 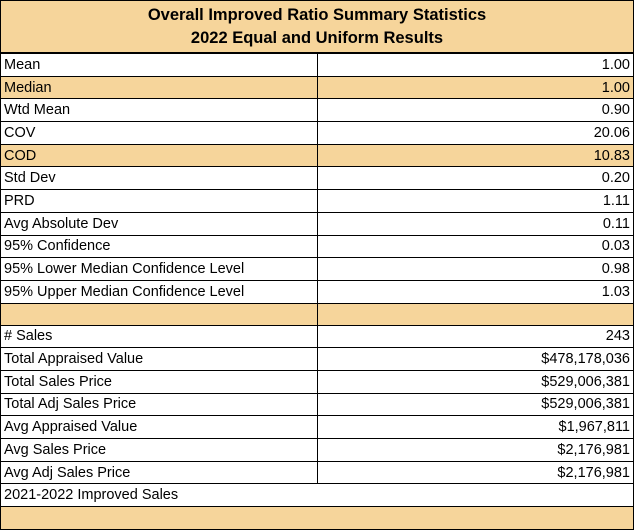 What do you see at coordinates (475, 314) in the screenshot?
I see `stat-value` at bounding box center [475, 314].